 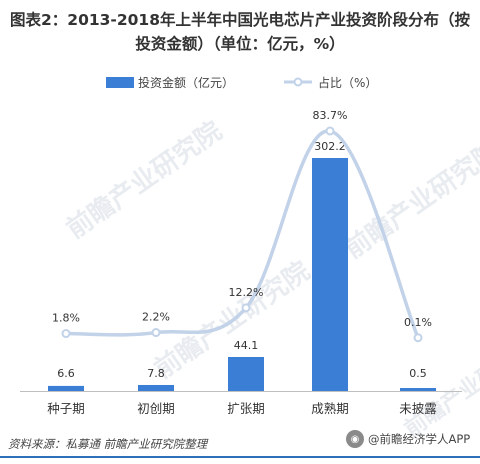 What do you see at coordinates (108, 444) in the screenshot?
I see `source-note: 资料来源：私募通 前瞻产业研究院整理` at bounding box center [108, 444].